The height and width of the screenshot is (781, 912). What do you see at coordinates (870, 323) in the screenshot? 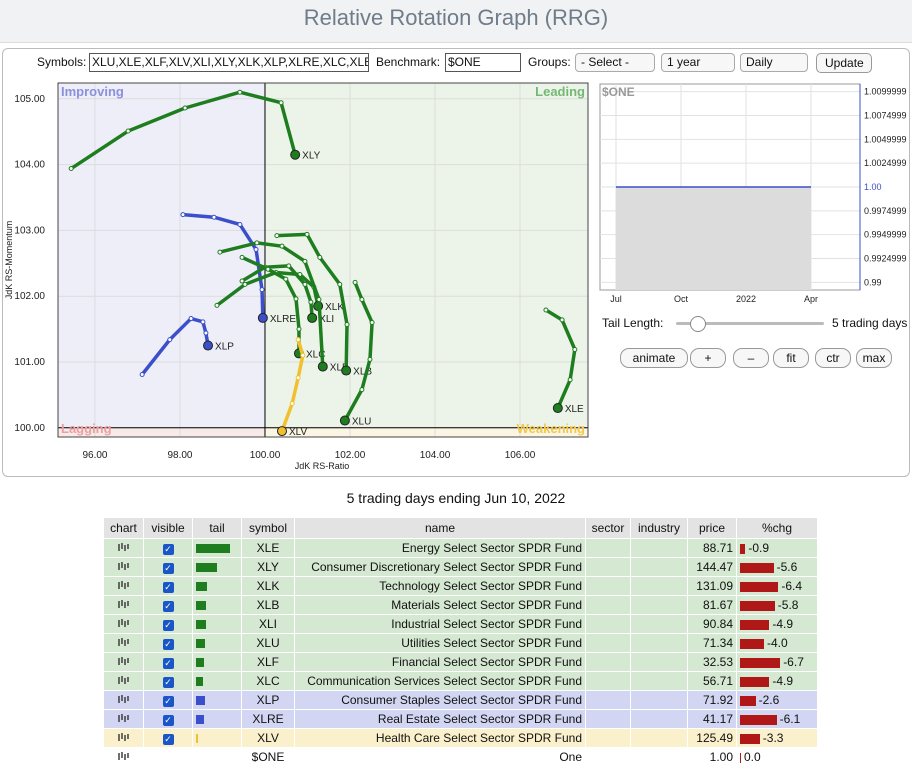
I see `tail-length-value: 5 trading days` at bounding box center [870, 323].